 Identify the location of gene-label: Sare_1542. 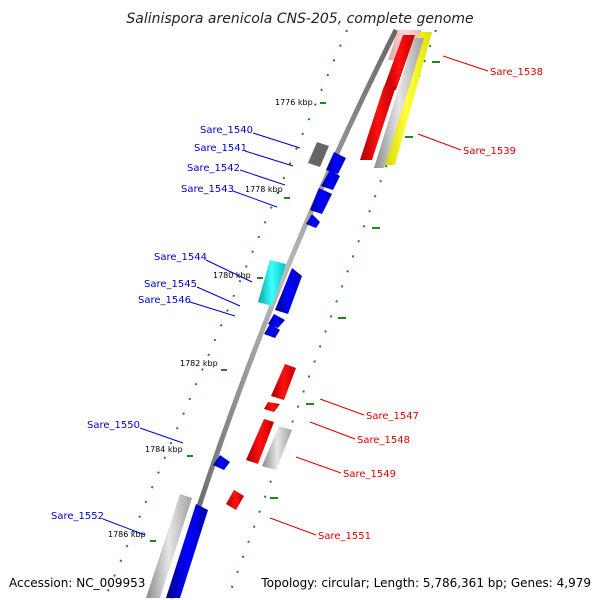
(213, 168).